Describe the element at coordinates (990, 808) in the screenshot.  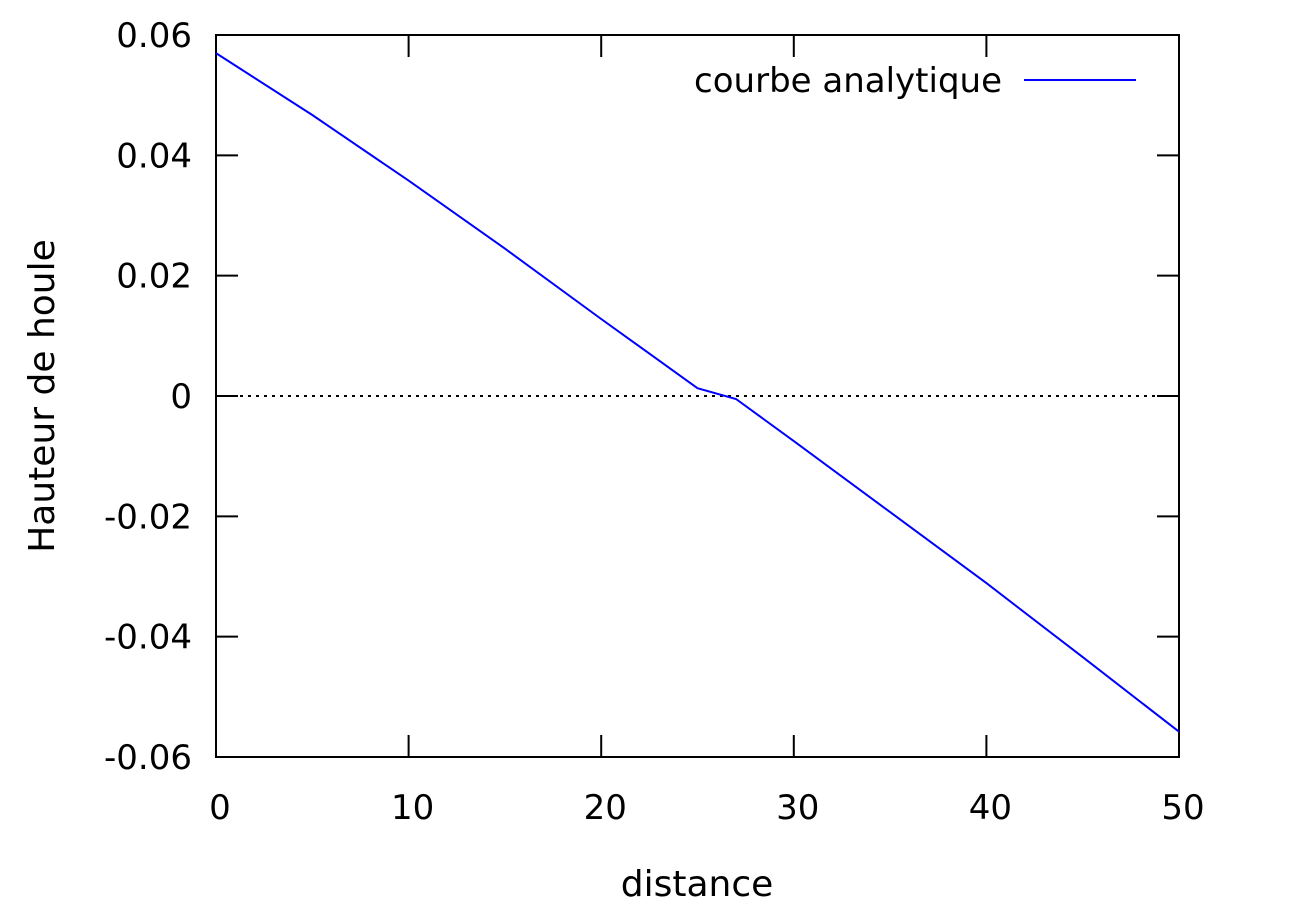
I see `x-tick-label: 40` at that location.